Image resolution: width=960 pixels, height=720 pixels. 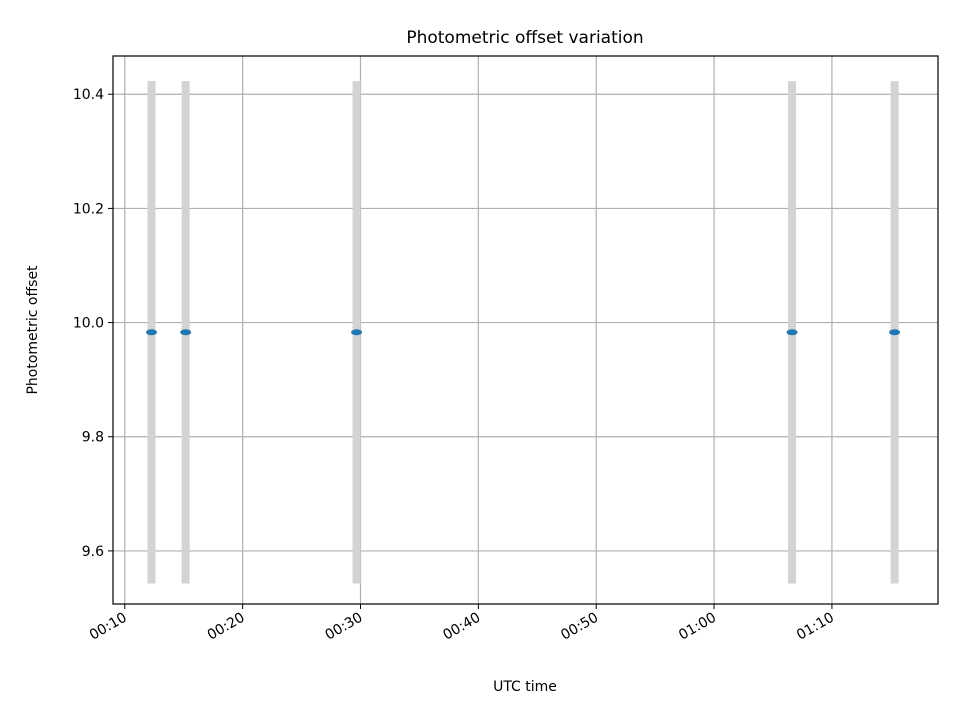 I want to click on y-axis-label: Photometric offset, so click(x=33, y=330).